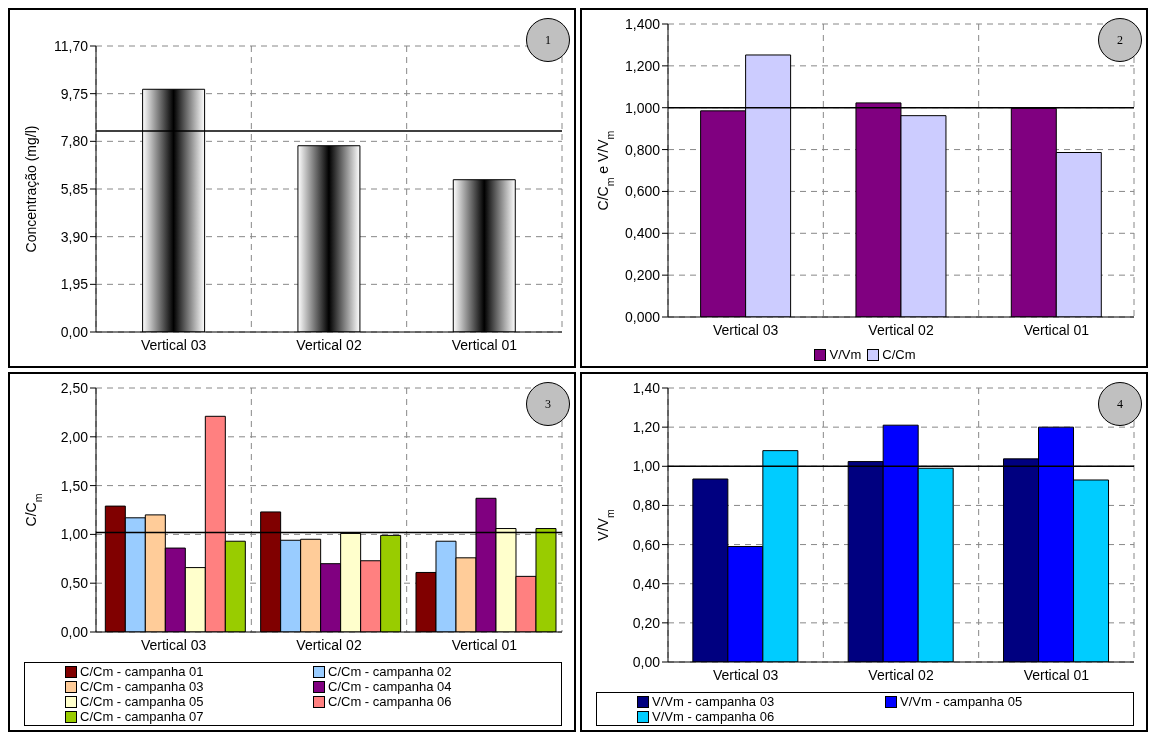 The height and width of the screenshot is (733, 1157). I want to click on legend-label: V/Vm - campanha 06, so click(713, 716).